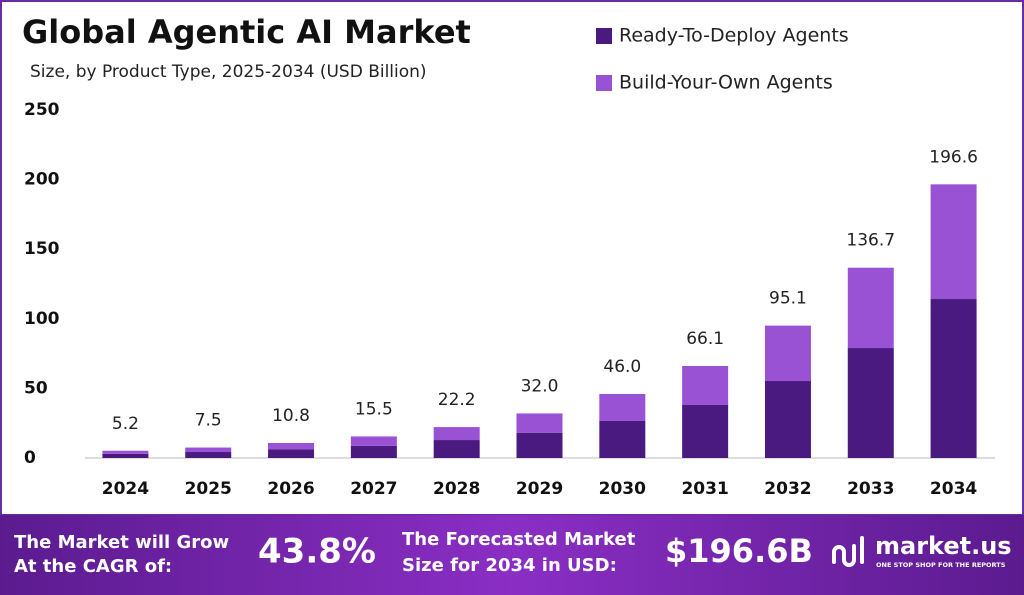 The width and height of the screenshot is (1024, 595). I want to click on brand: market.us, so click(943, 546).